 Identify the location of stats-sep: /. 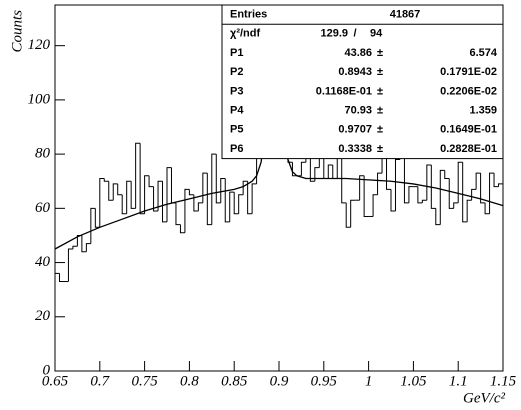
(354, 34).